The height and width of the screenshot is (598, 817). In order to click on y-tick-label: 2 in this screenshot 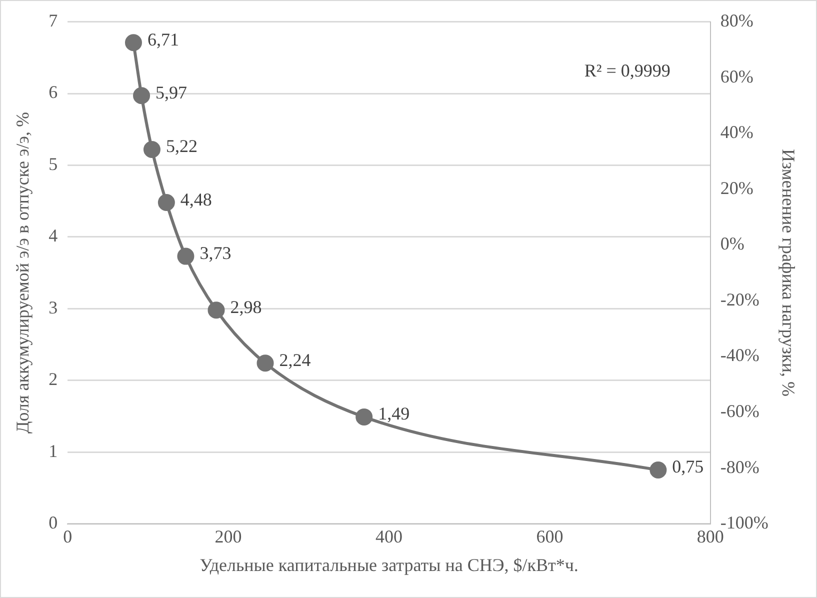, I will do `click(53, 379)`.